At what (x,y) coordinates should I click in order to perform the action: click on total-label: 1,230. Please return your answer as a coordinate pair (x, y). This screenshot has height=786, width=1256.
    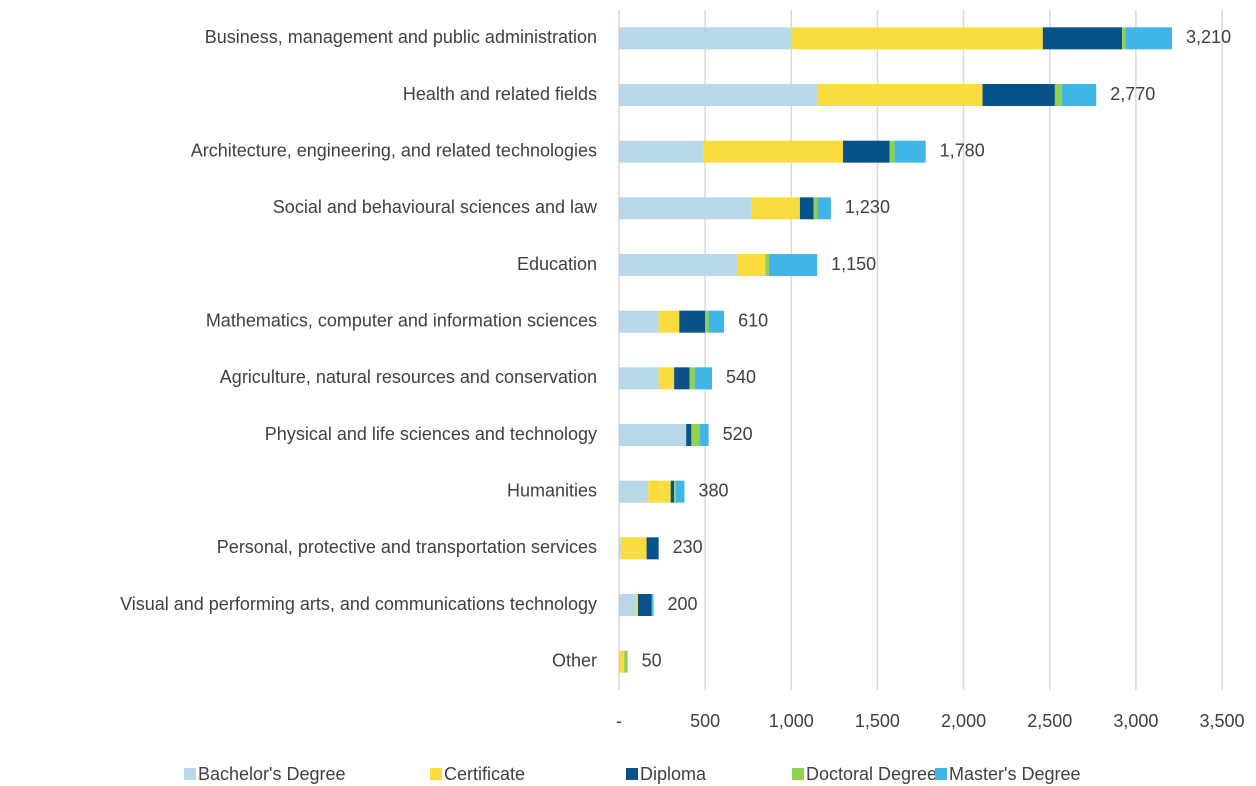
    Looking at the image, I should click on (867, 207).